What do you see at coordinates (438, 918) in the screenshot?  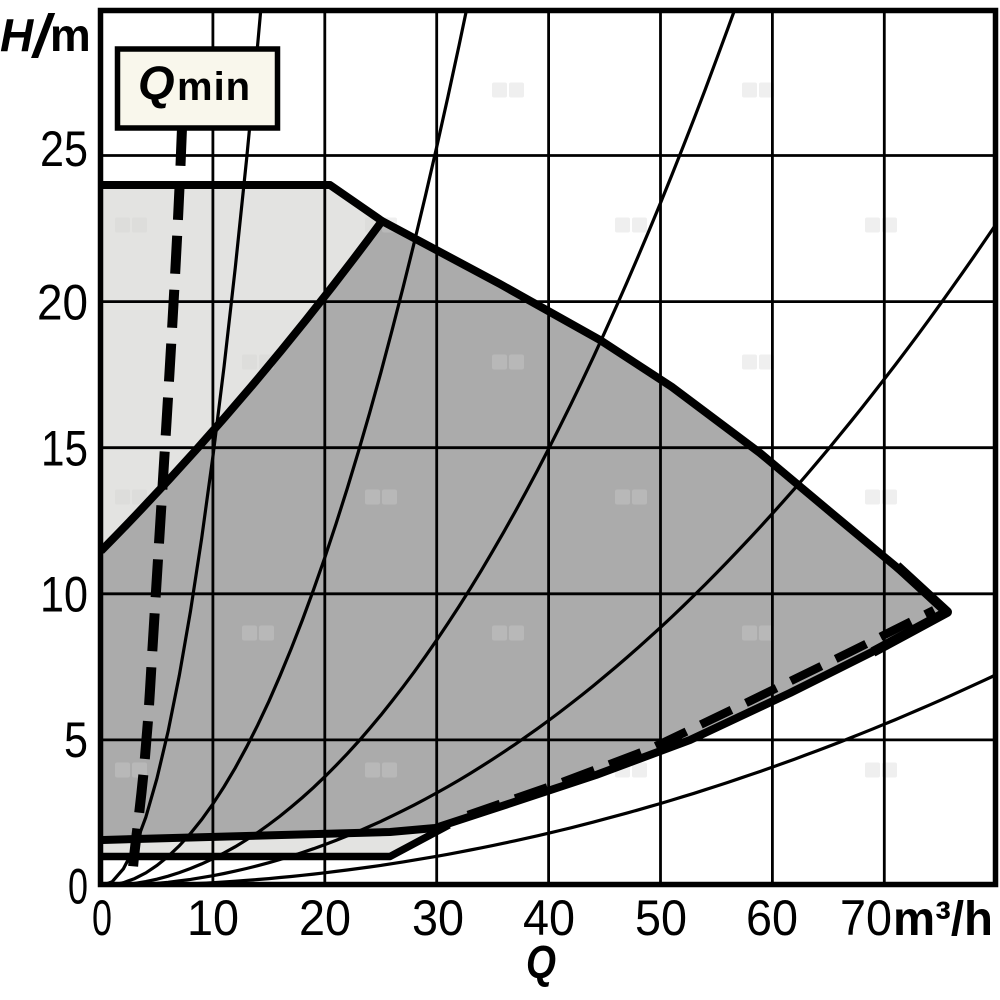 I see `svg-text: 30` at bounding box center [438, 918].